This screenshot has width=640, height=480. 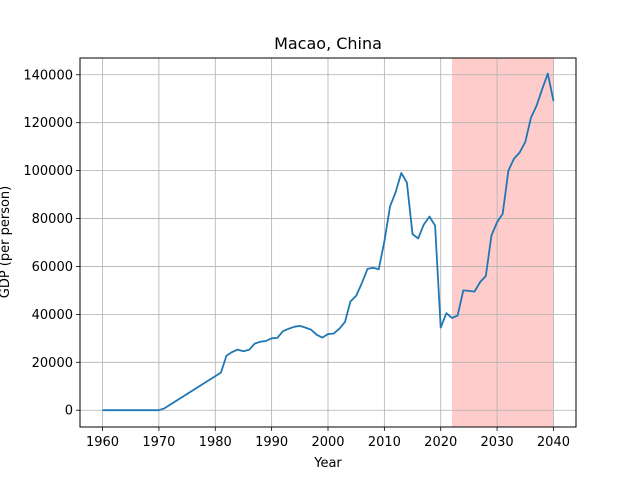 What do you see at coordinates (328, 43) in the screenshot?
I see `chart-title: Macao, China` at bounding box center [328, 43].